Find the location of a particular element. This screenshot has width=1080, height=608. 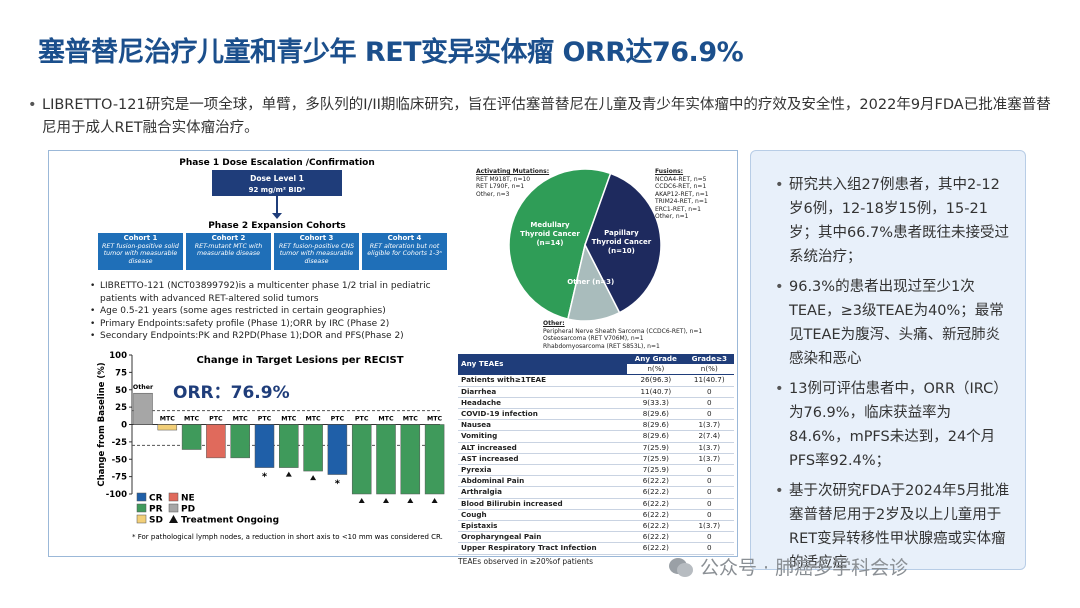

table-row: Pyrexia 7(25.9) 0 is located at coordinates (596, 470).